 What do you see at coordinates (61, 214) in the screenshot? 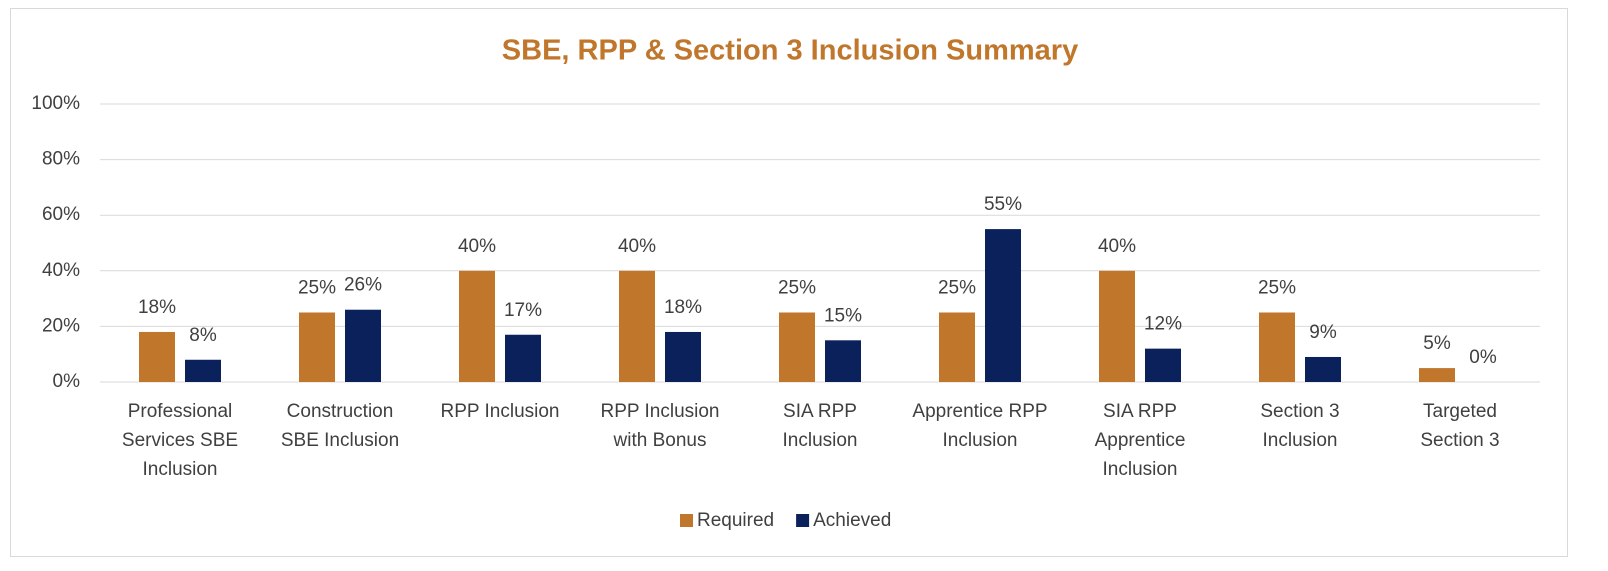
I see `y-tick-label: 60%` at bounding box center [61, 214].